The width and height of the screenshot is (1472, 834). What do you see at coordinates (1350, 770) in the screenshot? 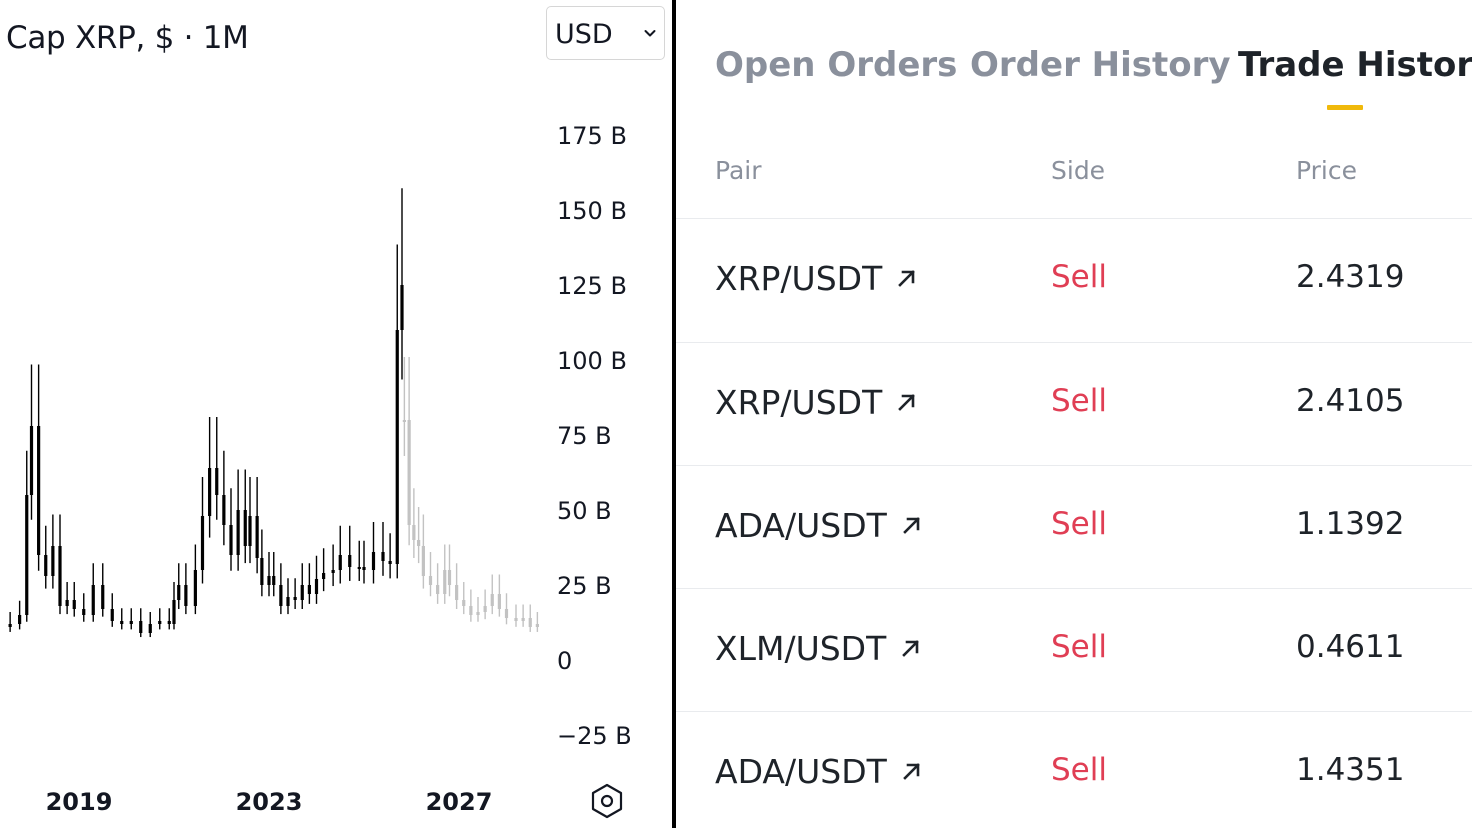
I see `trade-price: 1.4351` at bounding box center [1350, 770].